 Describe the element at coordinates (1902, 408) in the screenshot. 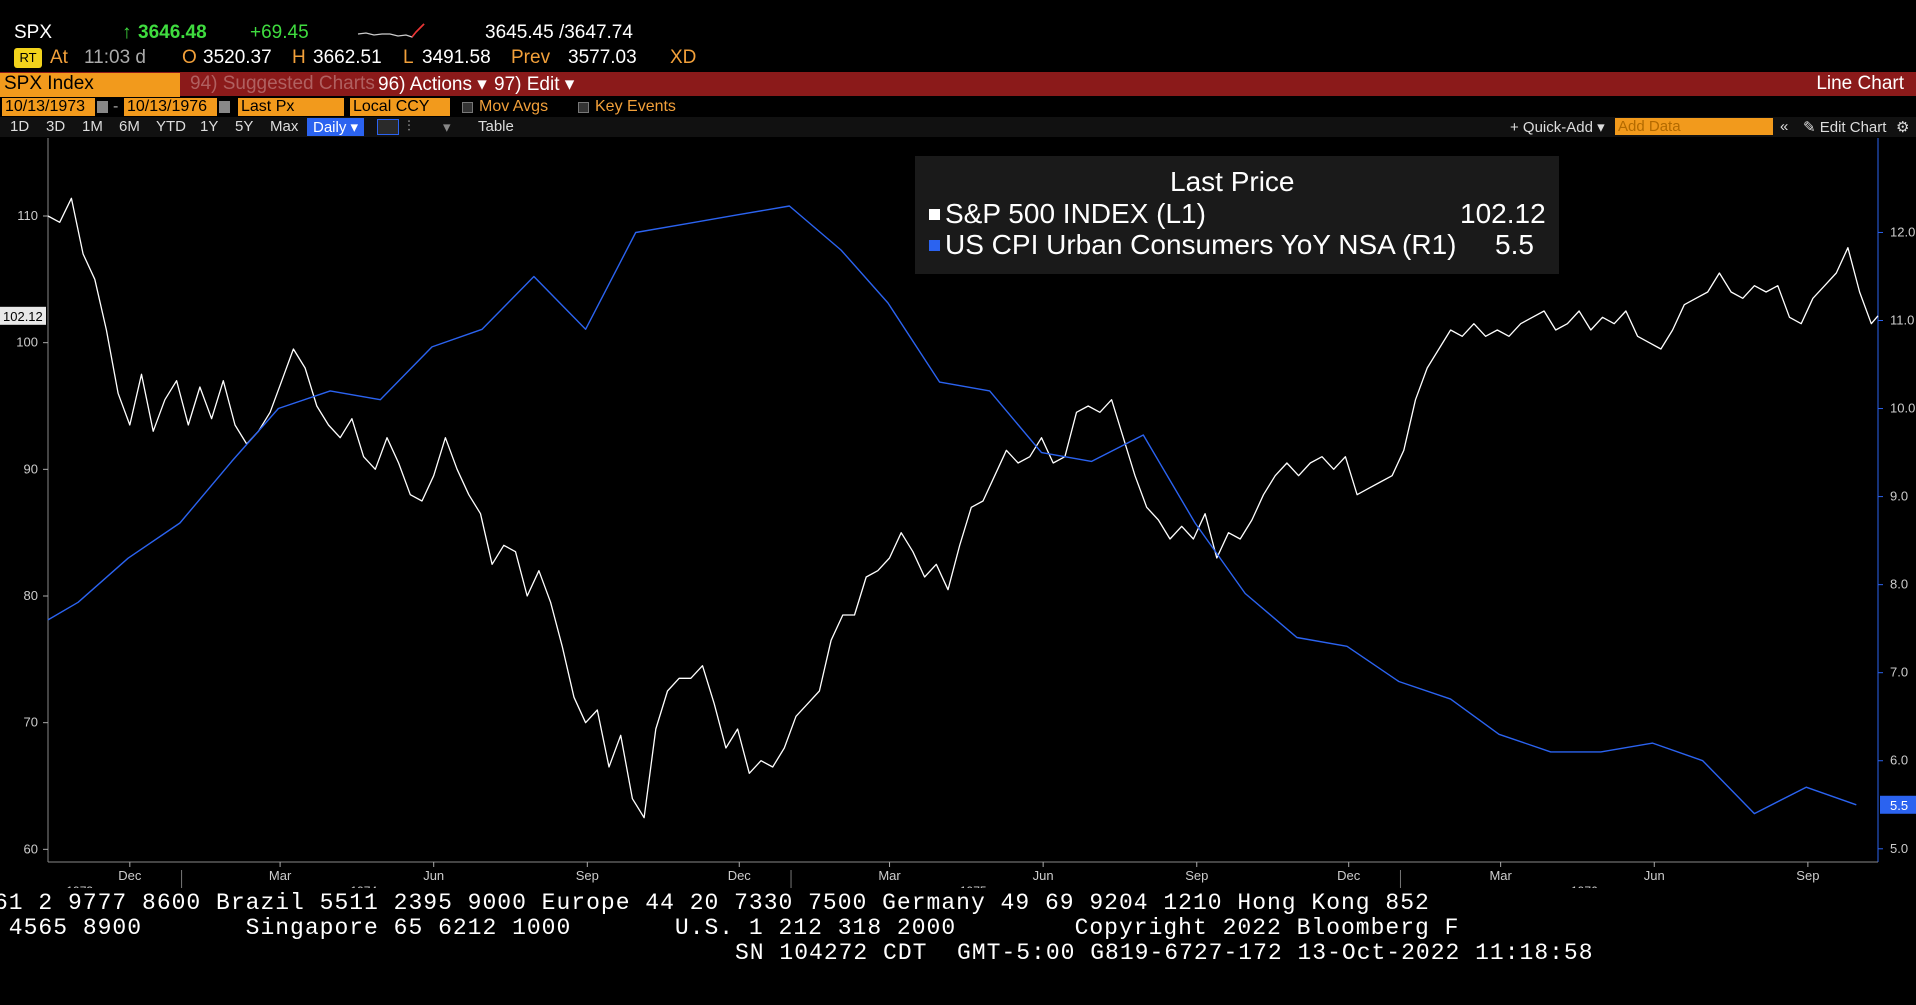

I see `right-tick-label: 10.0` at that location.